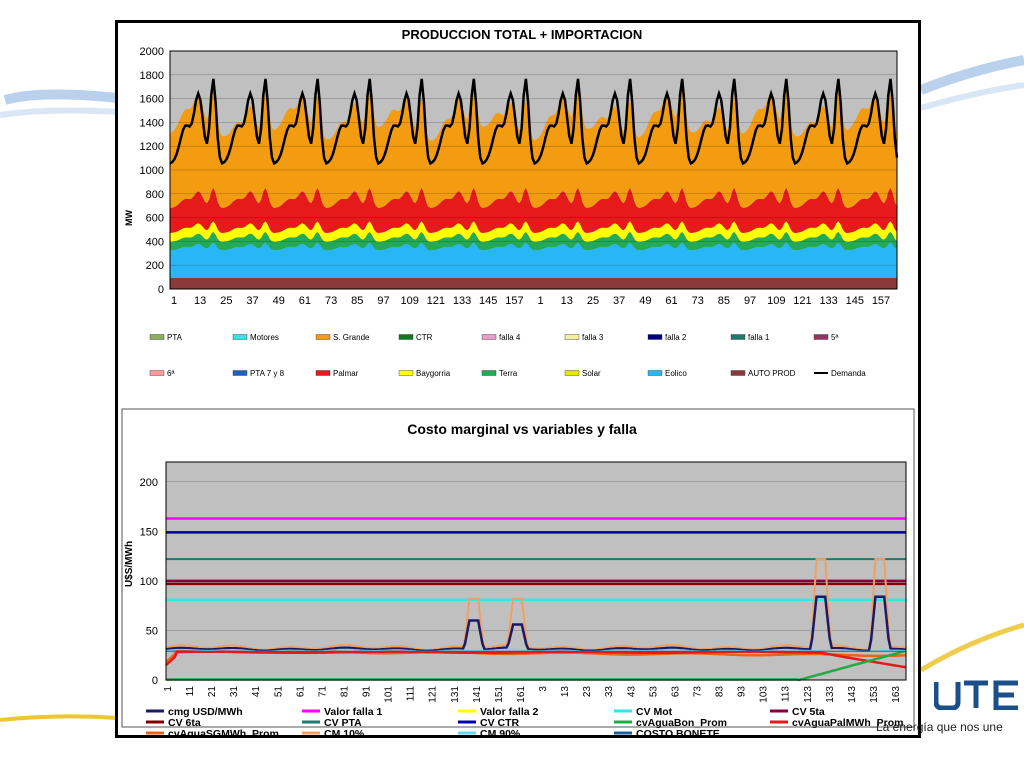 The height and width of the screenshot is (768, 1024). What do you see at coordinates (828, 301) in the screenshot?
I see `chart1-x-tick-label: 133` at bounding box center [828, 301].